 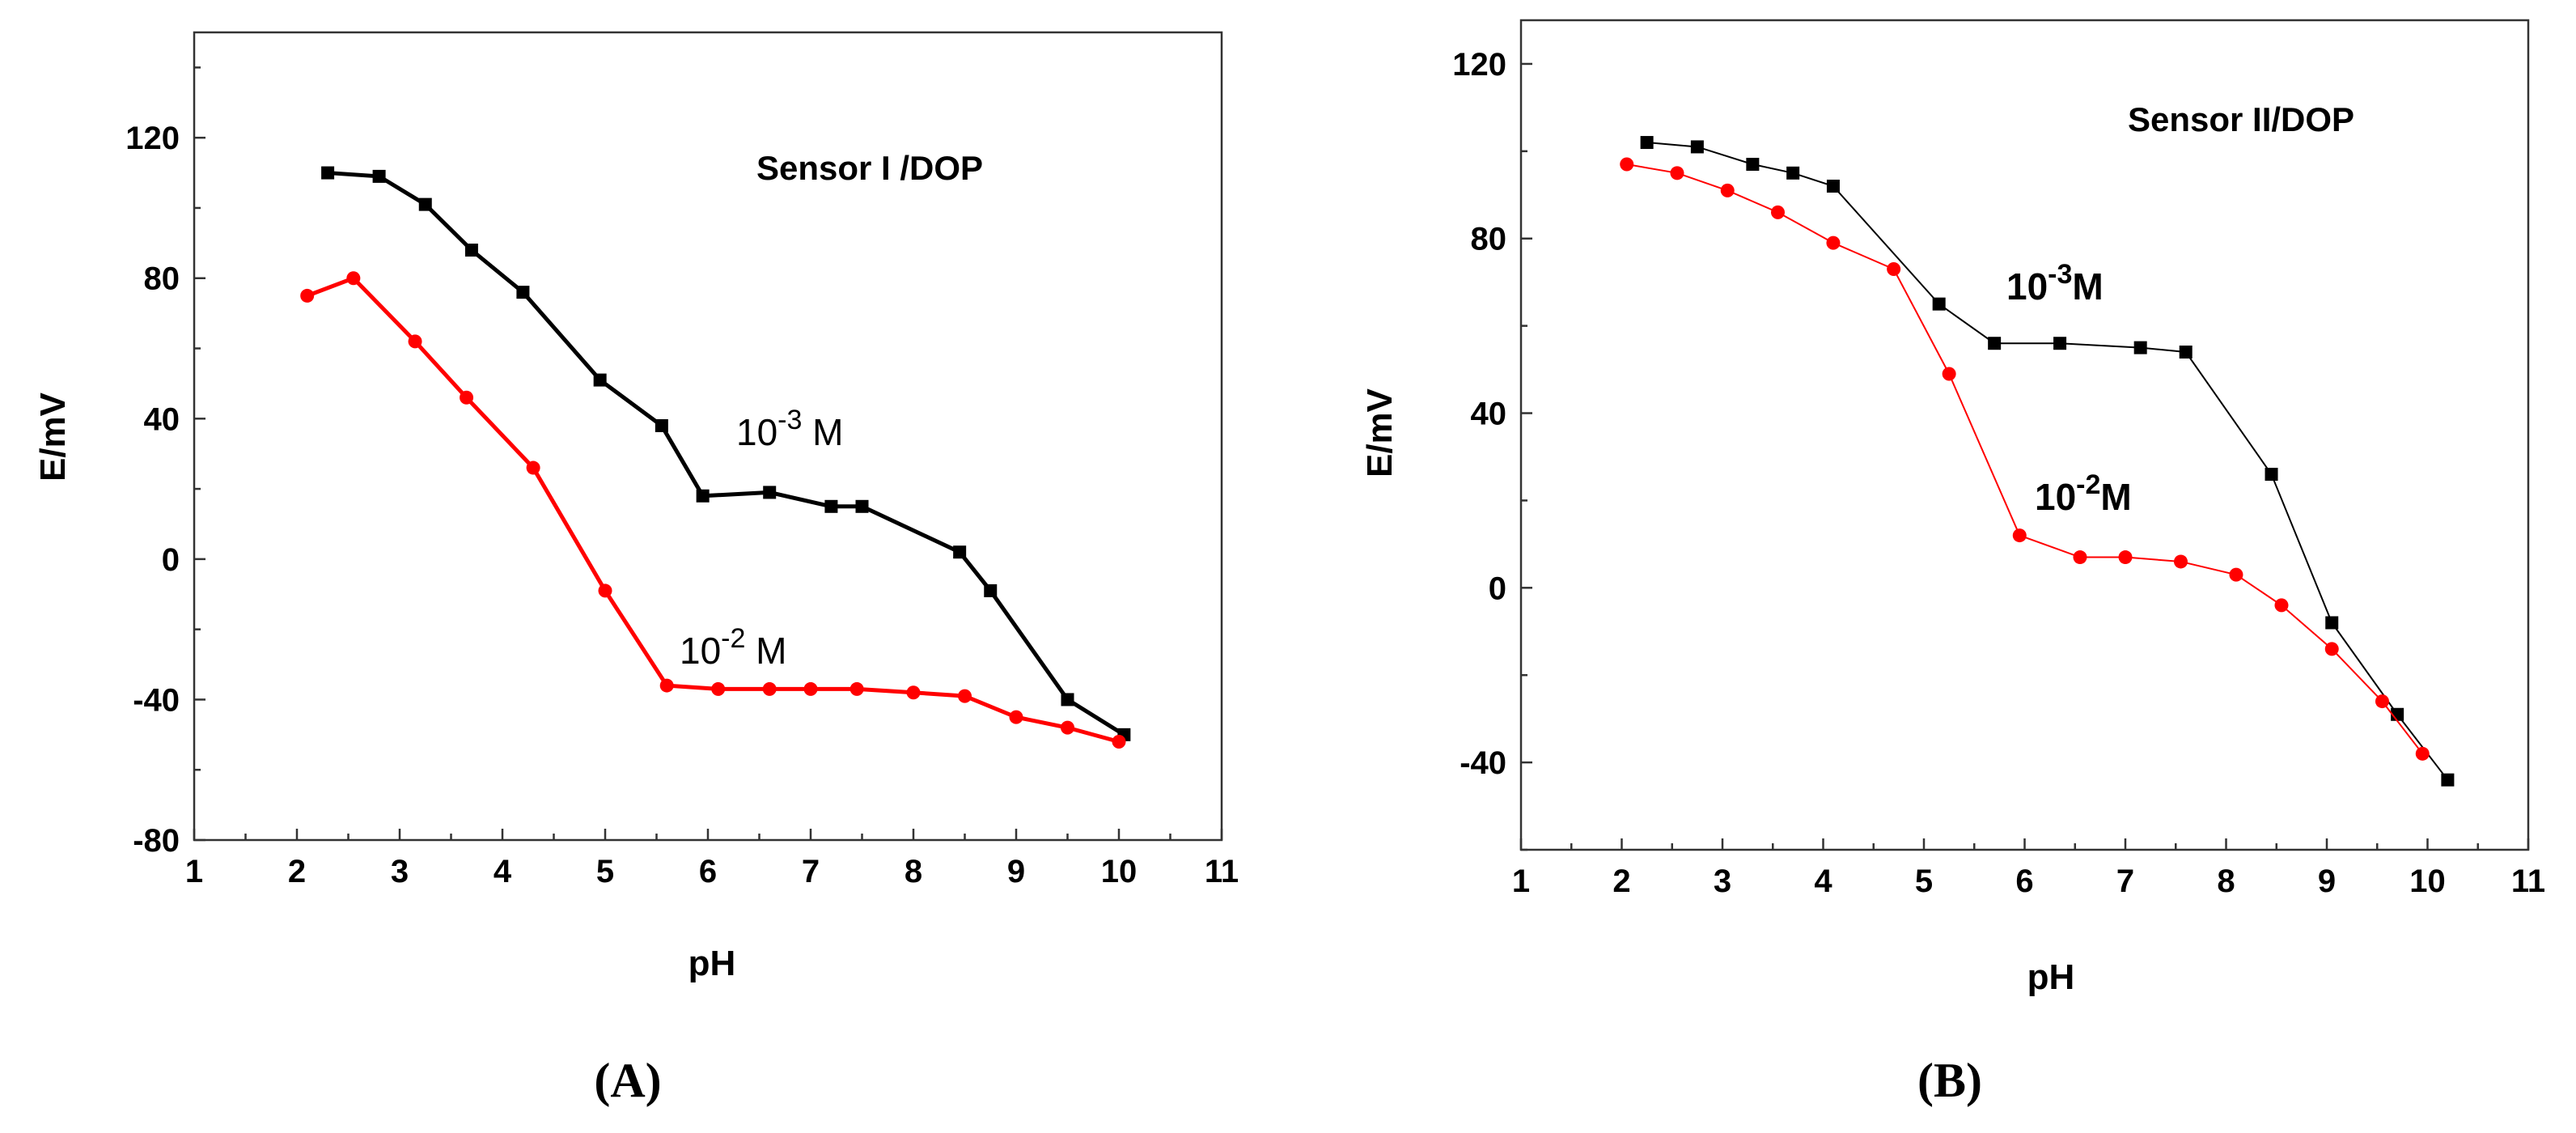 What do you see at coordinates (2083, 493) in the screenshot?
I see `series-label: 10-2M` at bounding box center [2083, 493].